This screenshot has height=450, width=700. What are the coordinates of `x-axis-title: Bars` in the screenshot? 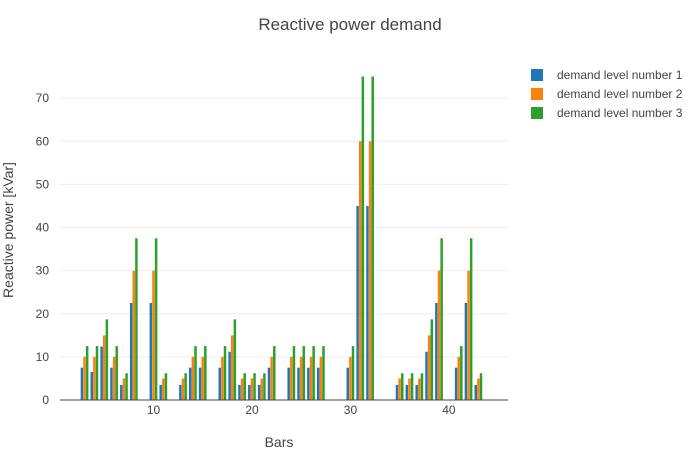 It's located at (279, 442).